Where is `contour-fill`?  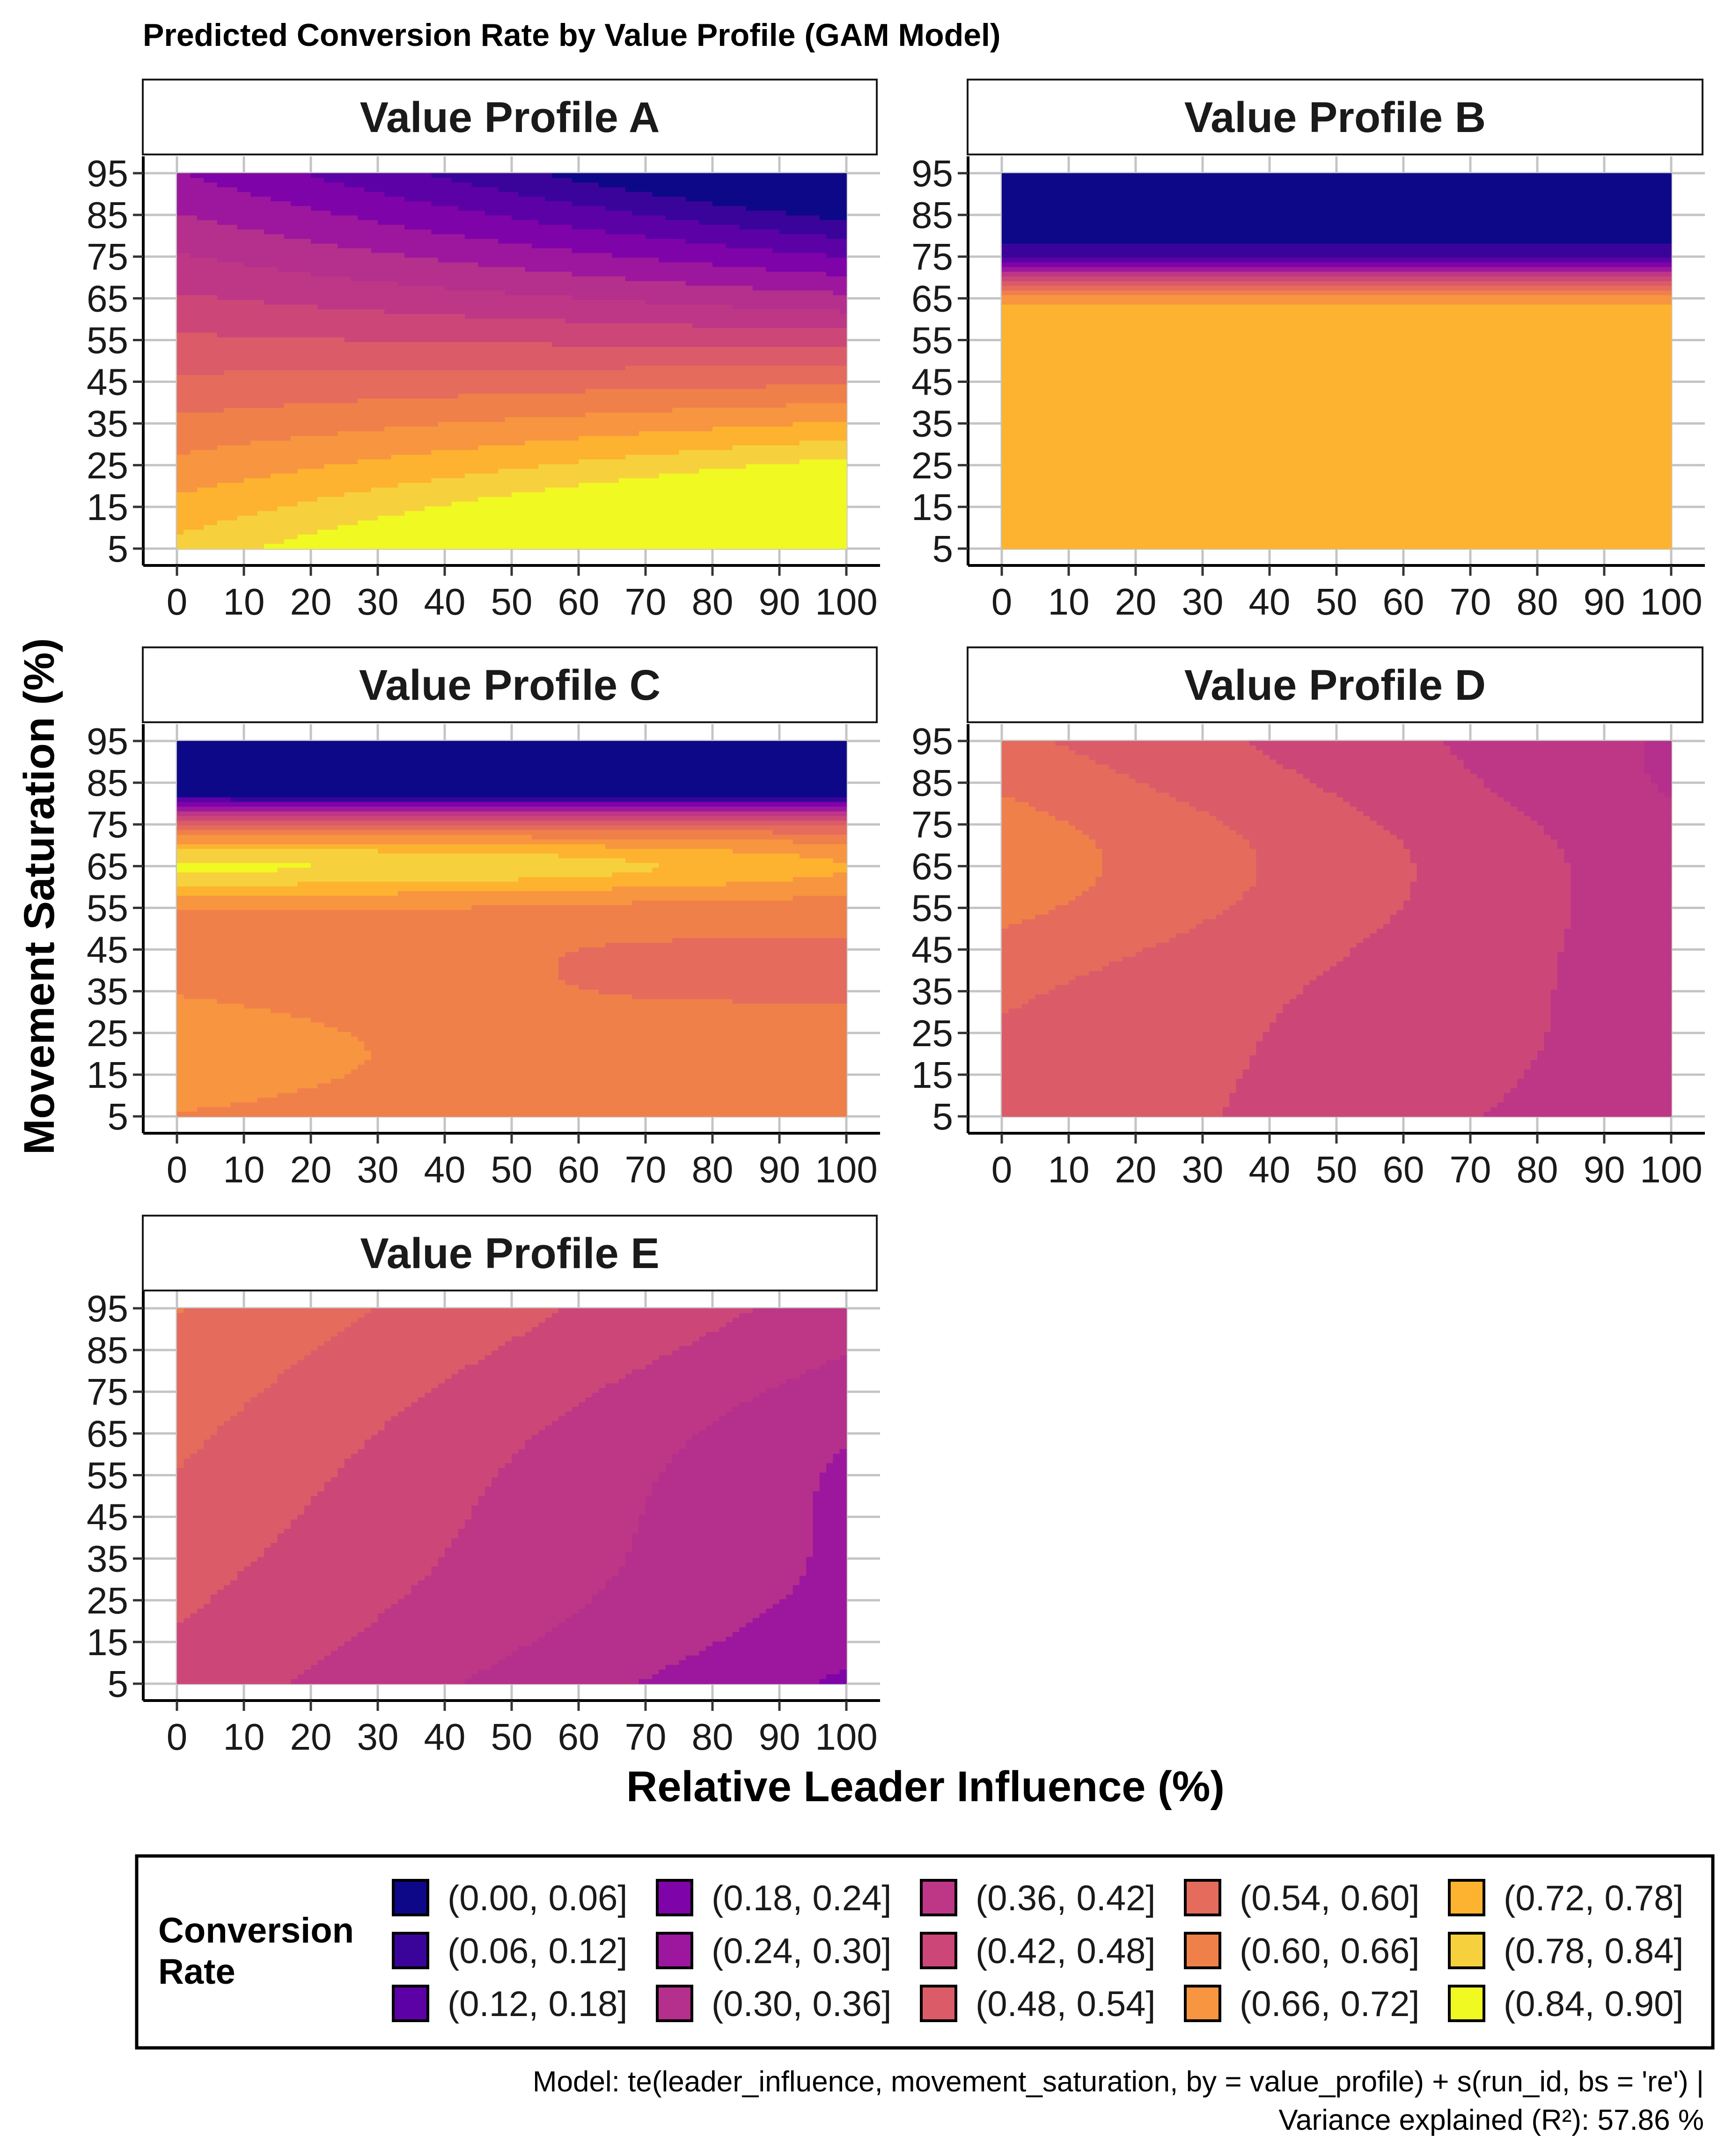
contour-fill is located at coordinates (512, 1496).